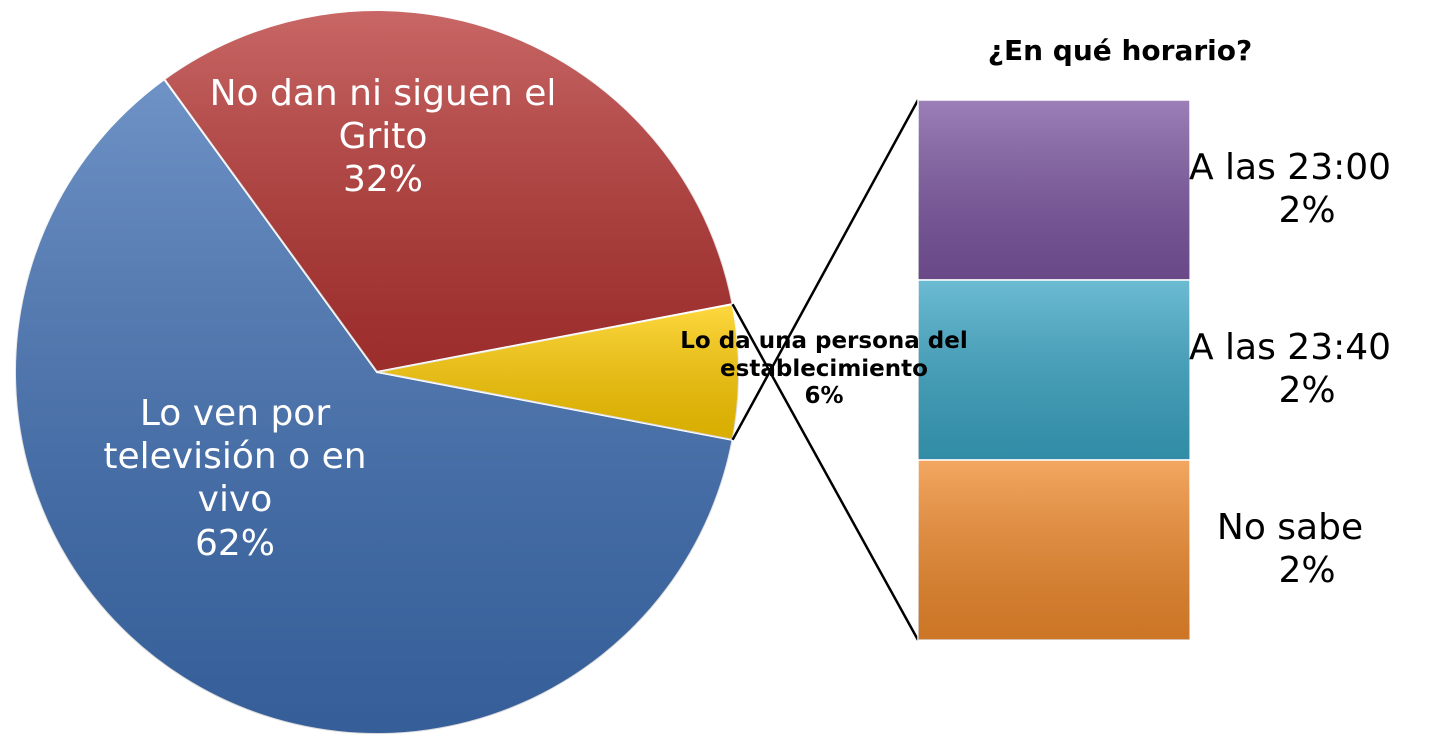  What do you see at coordinates (824, 396) in the screenshot?
I see `pie-value-label: 6%` at bounding box center [824, 396].